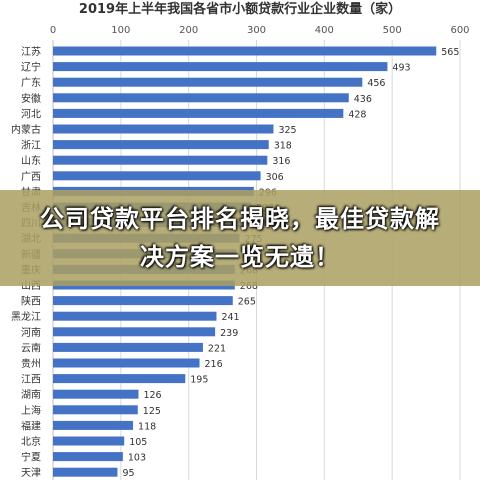 This screenshot has height=480, width=480. Describe the element at coordinates (31, 160) in the screenshot. I see `category-label: 山东` at that location.